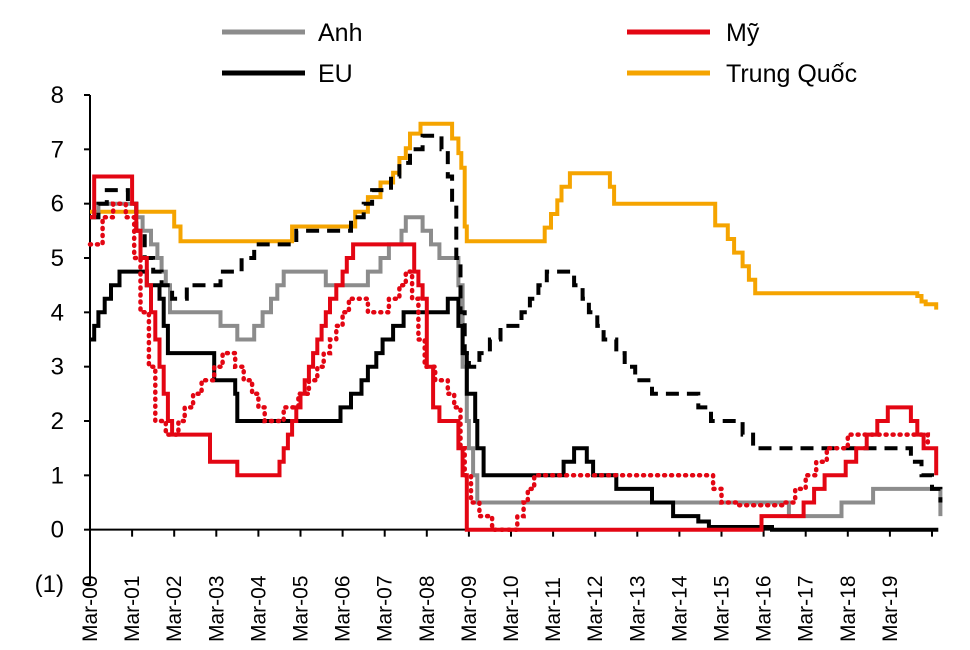 This screenshot has width=970, height=650. What do you see at coordinates (511, 608) in the screenshot?
I see `x-tick-label: Mar-10` at bounding box center [511, 608].